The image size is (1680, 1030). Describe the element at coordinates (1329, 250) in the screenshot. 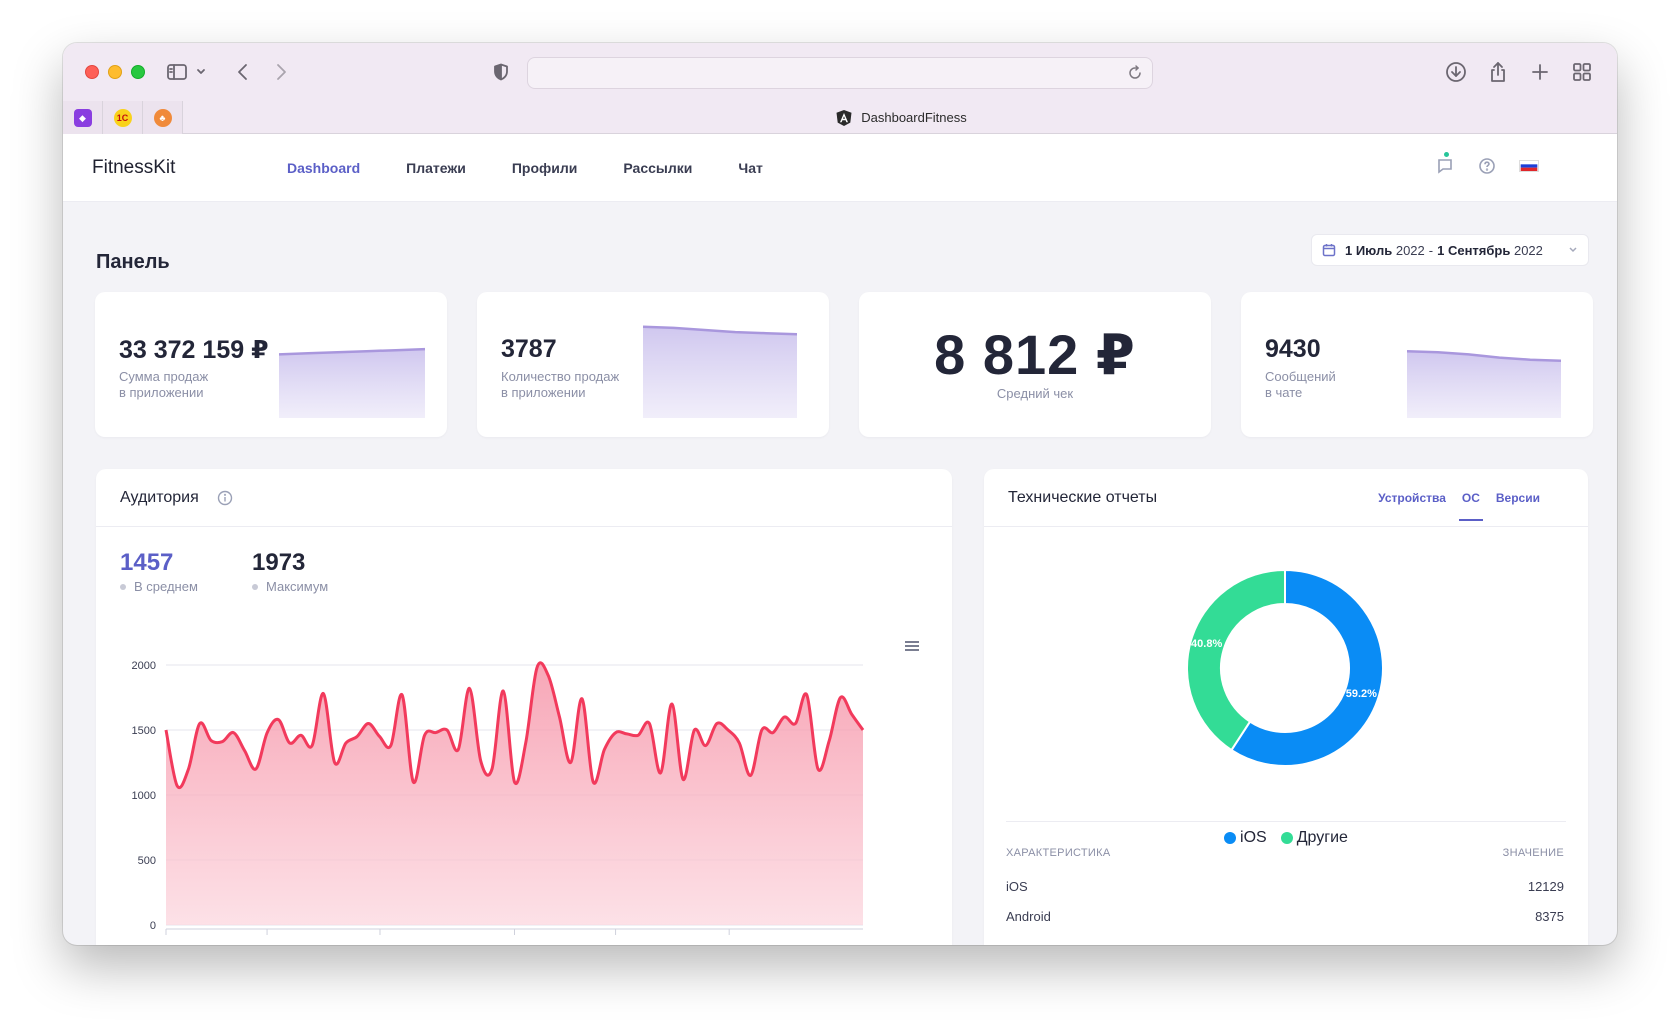

I see `calendar-icon` at that location.